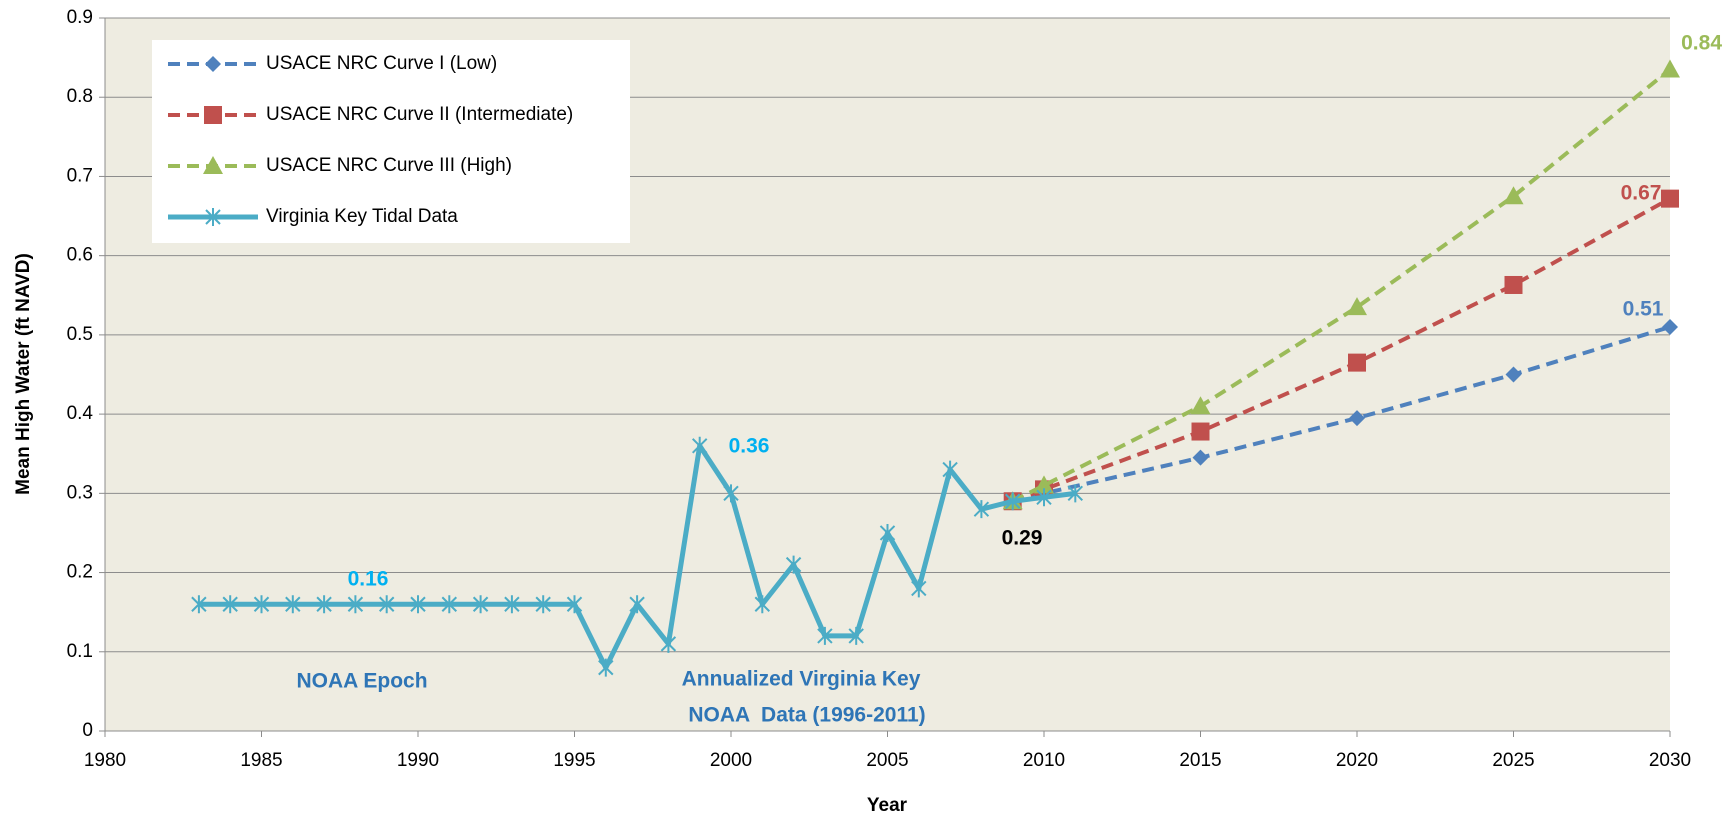 The width and height of the screenshot is (1726, 819). What do you see at coordinates (362, 216) in the screenshot?
I see `legend-label: Virginia Key Tidal Data` at bounding box center [362, 216].